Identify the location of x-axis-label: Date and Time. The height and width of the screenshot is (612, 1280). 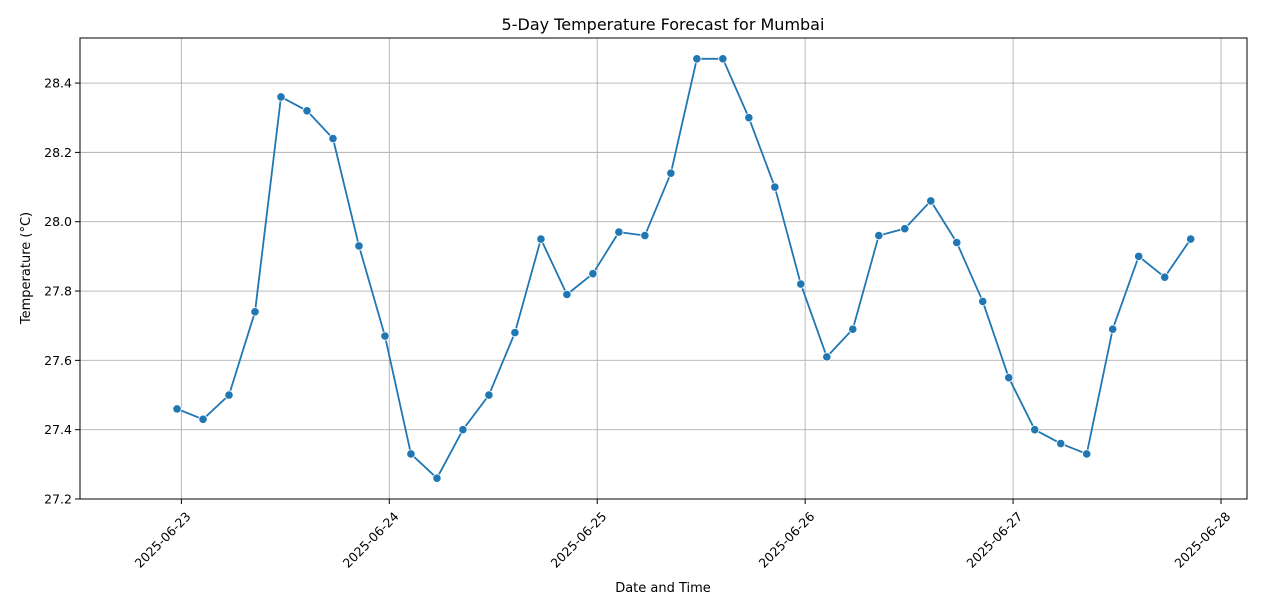
(663, 588).